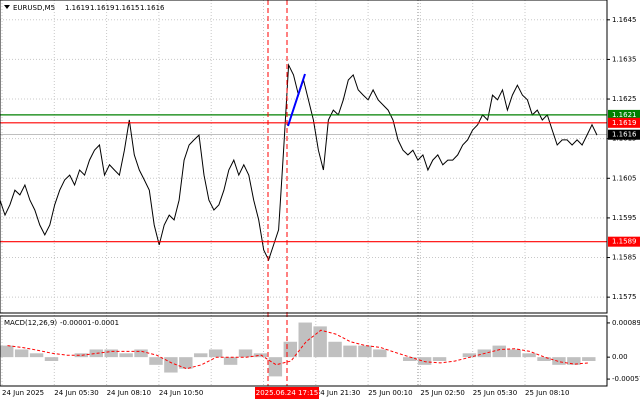  I want to click on y-tick-label: 0.00, so click(620, 357).